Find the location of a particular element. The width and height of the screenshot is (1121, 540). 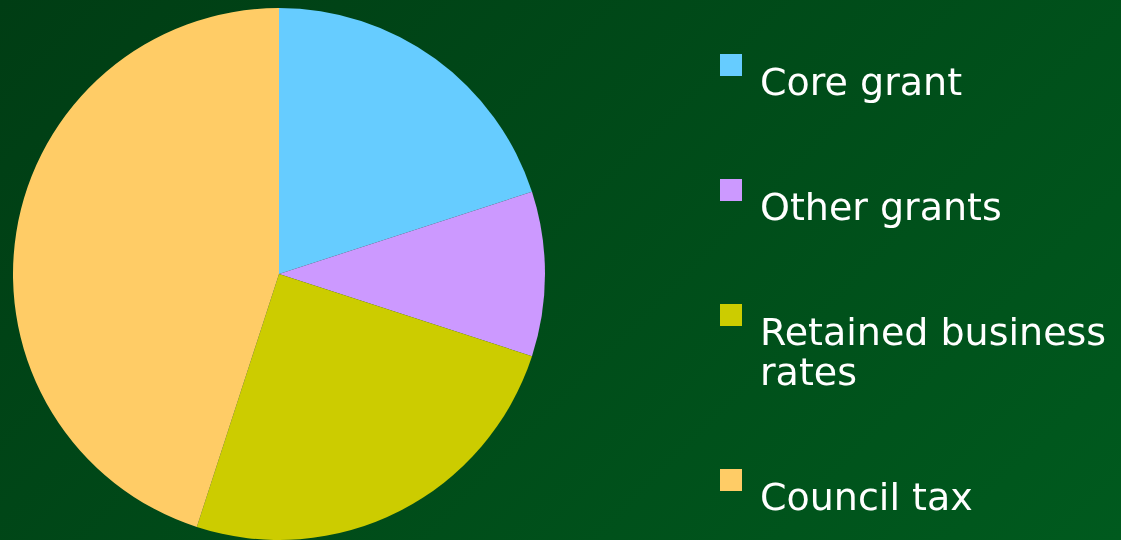

legend-label: Other grants is located at coordinates (881, 207).